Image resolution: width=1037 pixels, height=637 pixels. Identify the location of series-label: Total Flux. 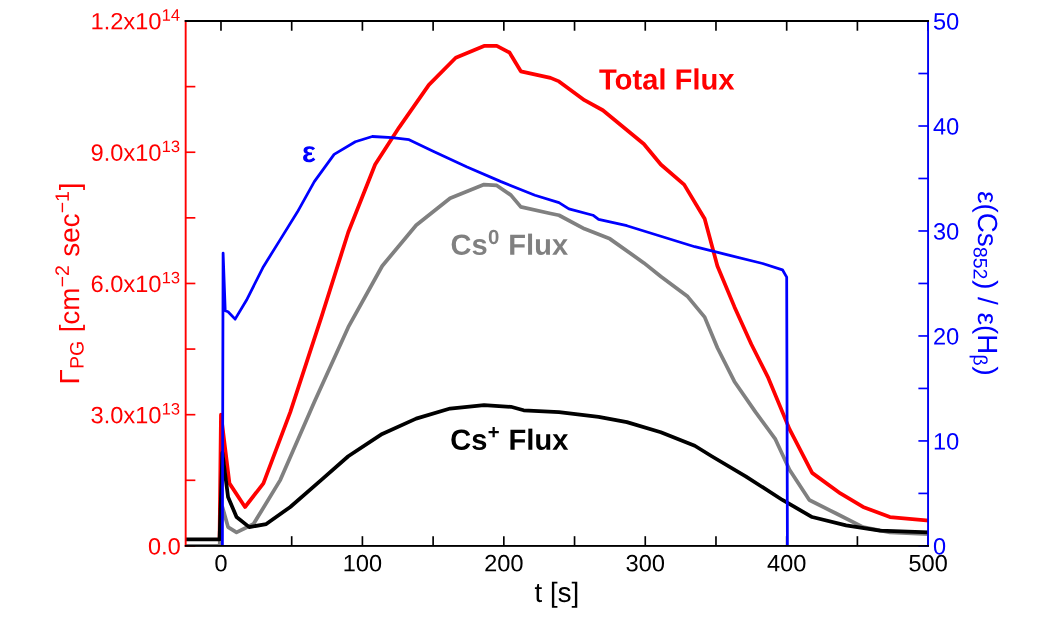
(667, 79).